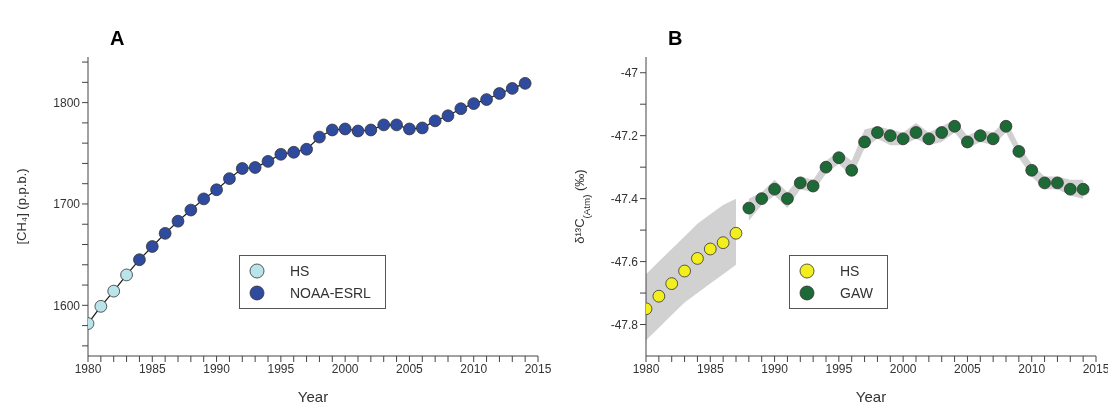 The image size is (1116, 413). Describe the element at coordinates (624, 324) in the screenshot. I see `y-tick-label: -47.8` at that location.